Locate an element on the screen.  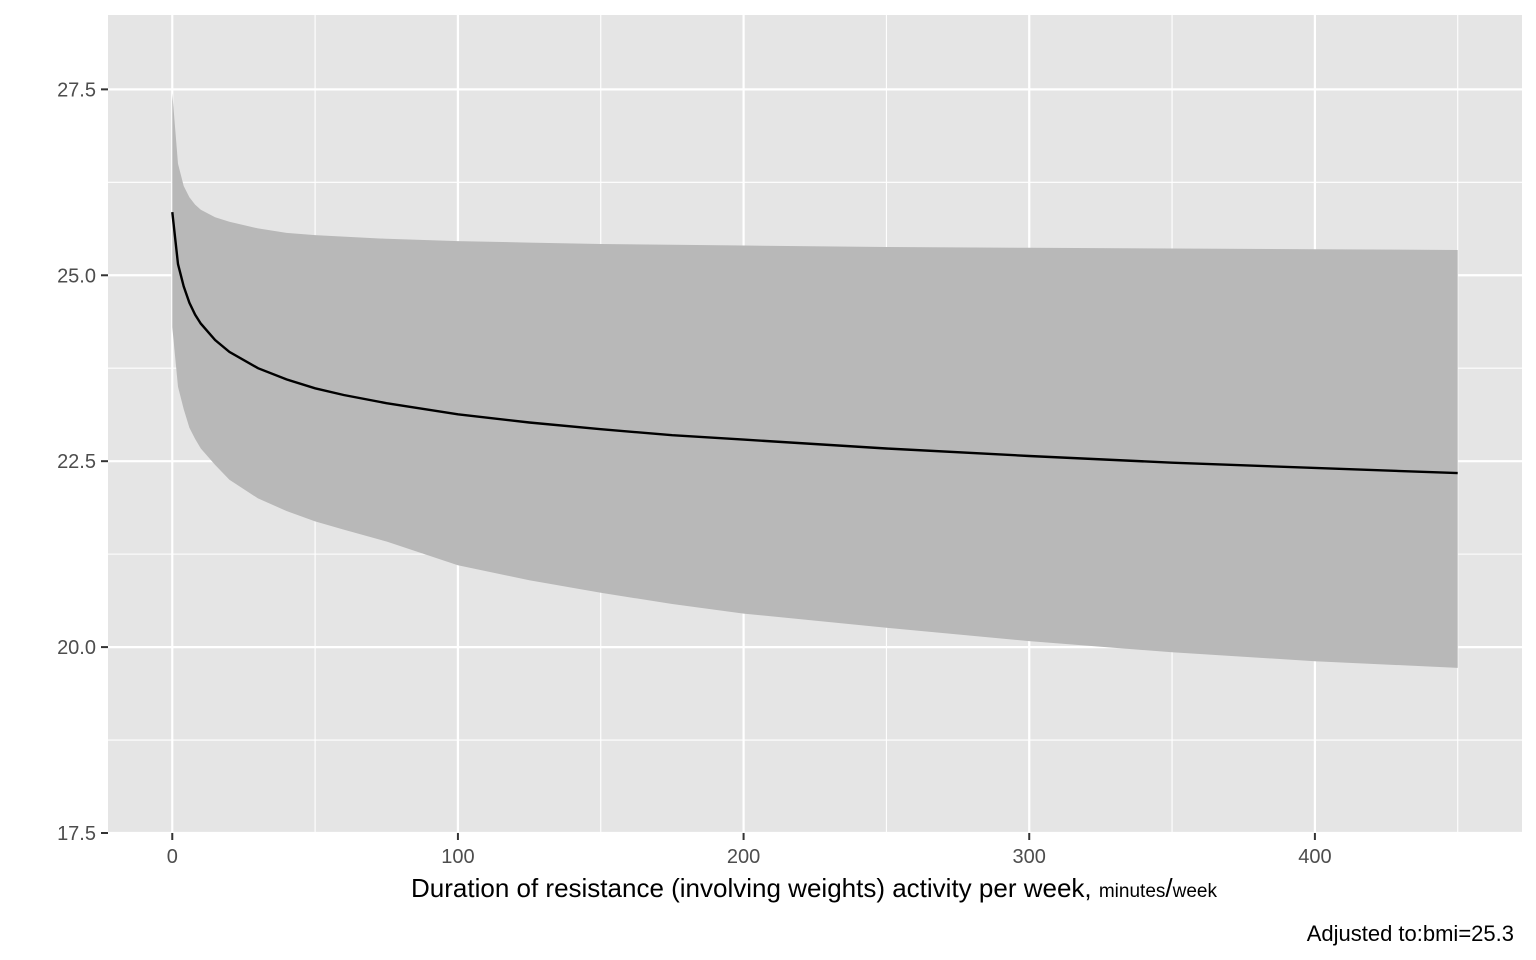
x-tick-label: 200 is located at coordinates (743, 857).